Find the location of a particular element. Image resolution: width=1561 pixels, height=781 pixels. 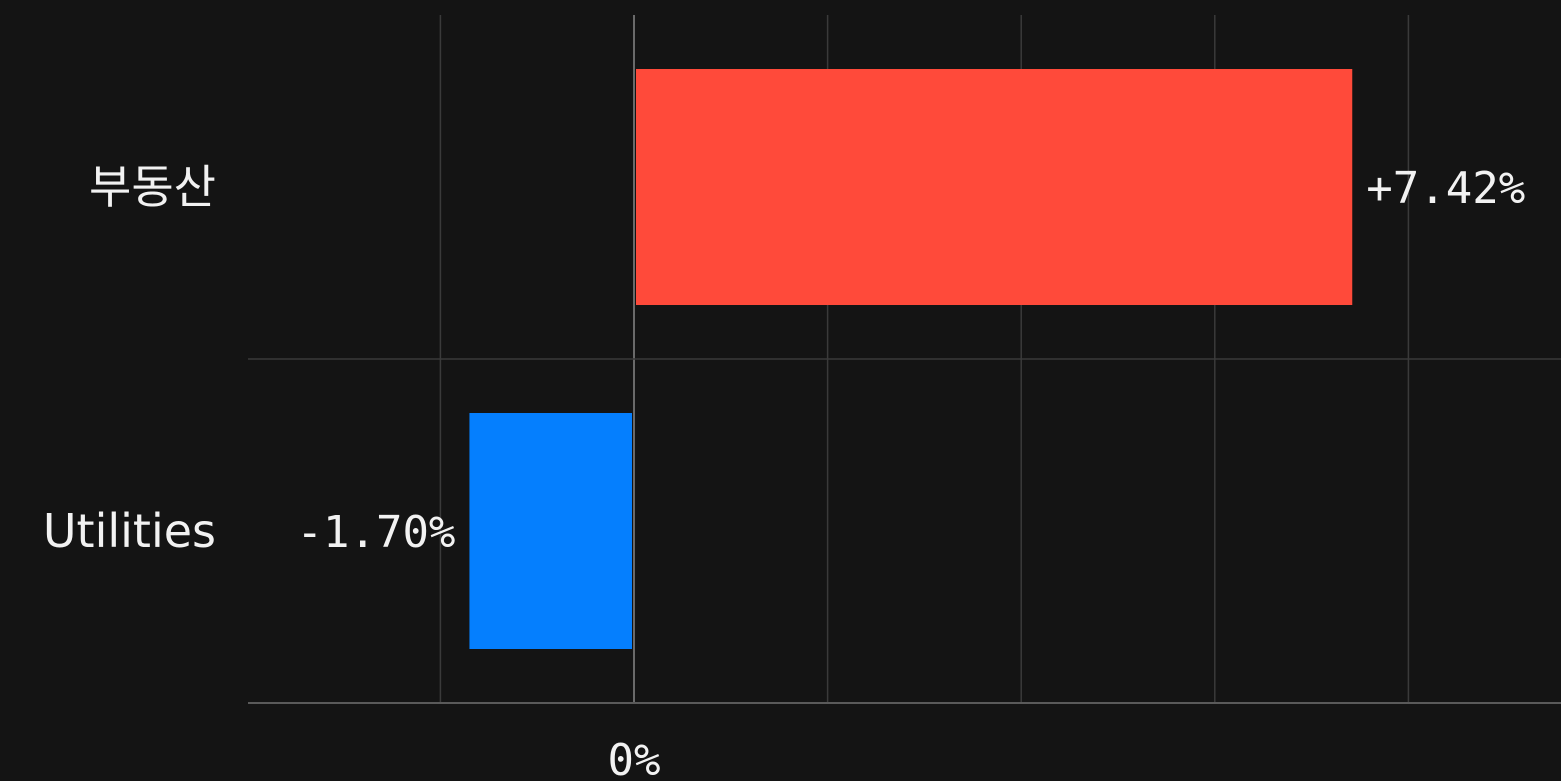

category-label: 부동산 is located at coordinates (152, 187).